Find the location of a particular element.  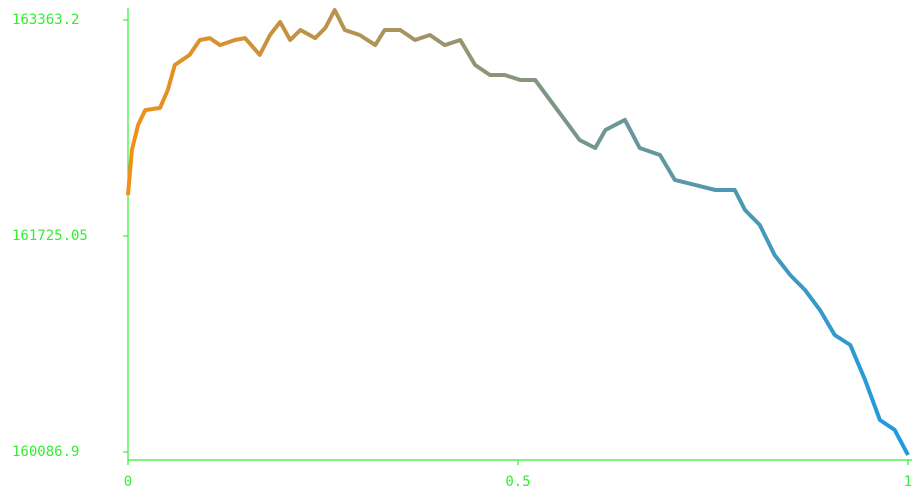

y-tick-label: 160086.9 is located at coordinates (45, 452).